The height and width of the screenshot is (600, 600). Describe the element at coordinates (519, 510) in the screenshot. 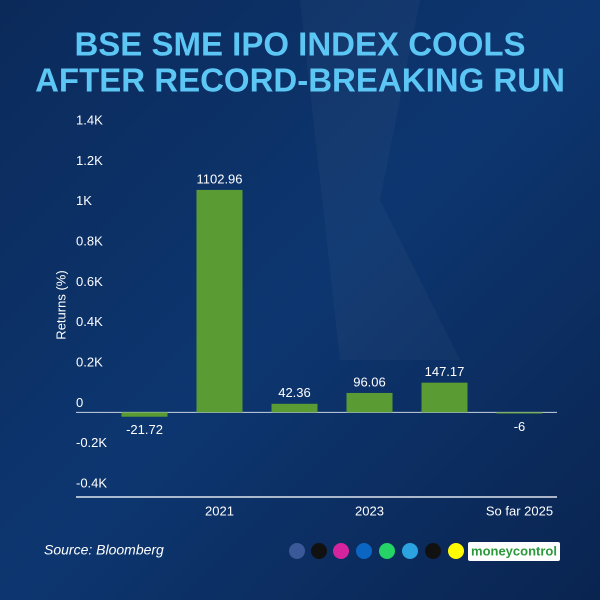

I see `x-tick-label: So far 2025` at that location.